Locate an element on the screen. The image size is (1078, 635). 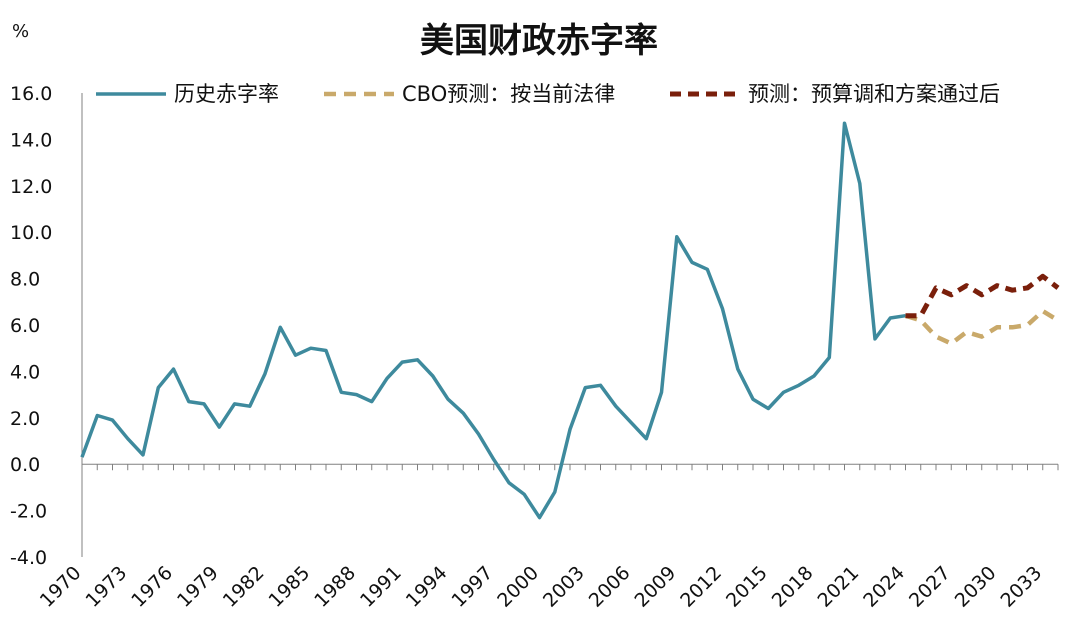
x-tick-label: 2009 is located at coordinates (656, 587).